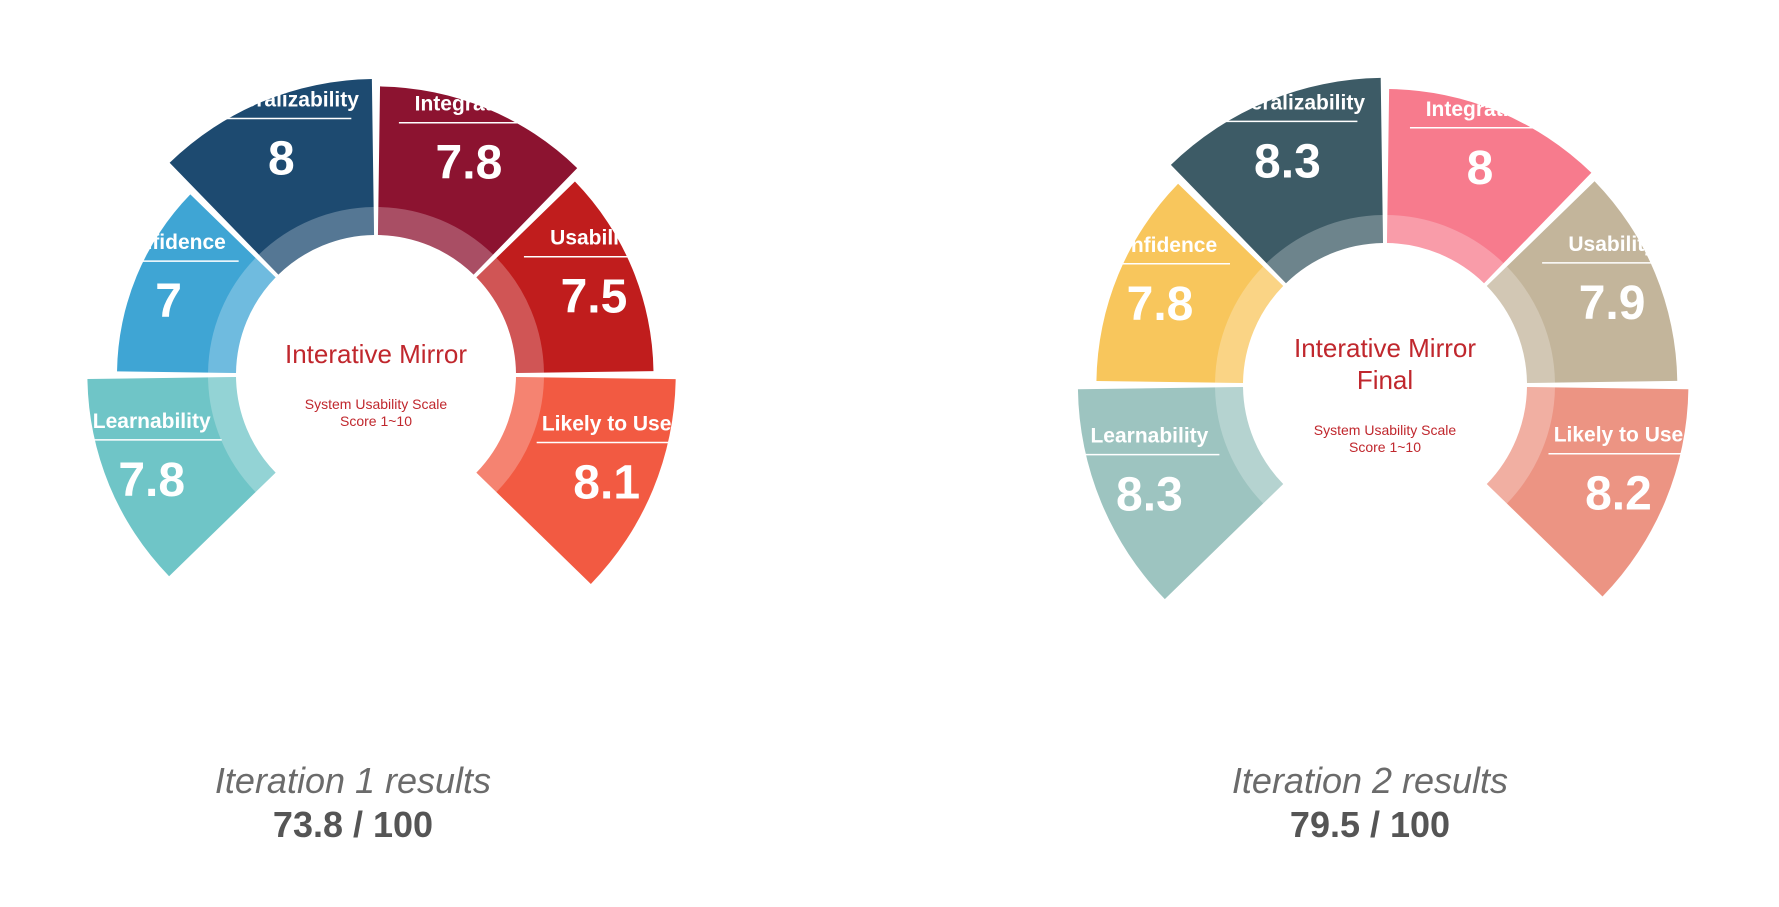 Image resolution: width=1779 pixels, height=907 pixels. What do you see at coordinates (1385, 438) in the screenshot?
I see `iteration-2-center-subtitle: System Usability Scale Score 1~10` at bounding box center [1385, 438].